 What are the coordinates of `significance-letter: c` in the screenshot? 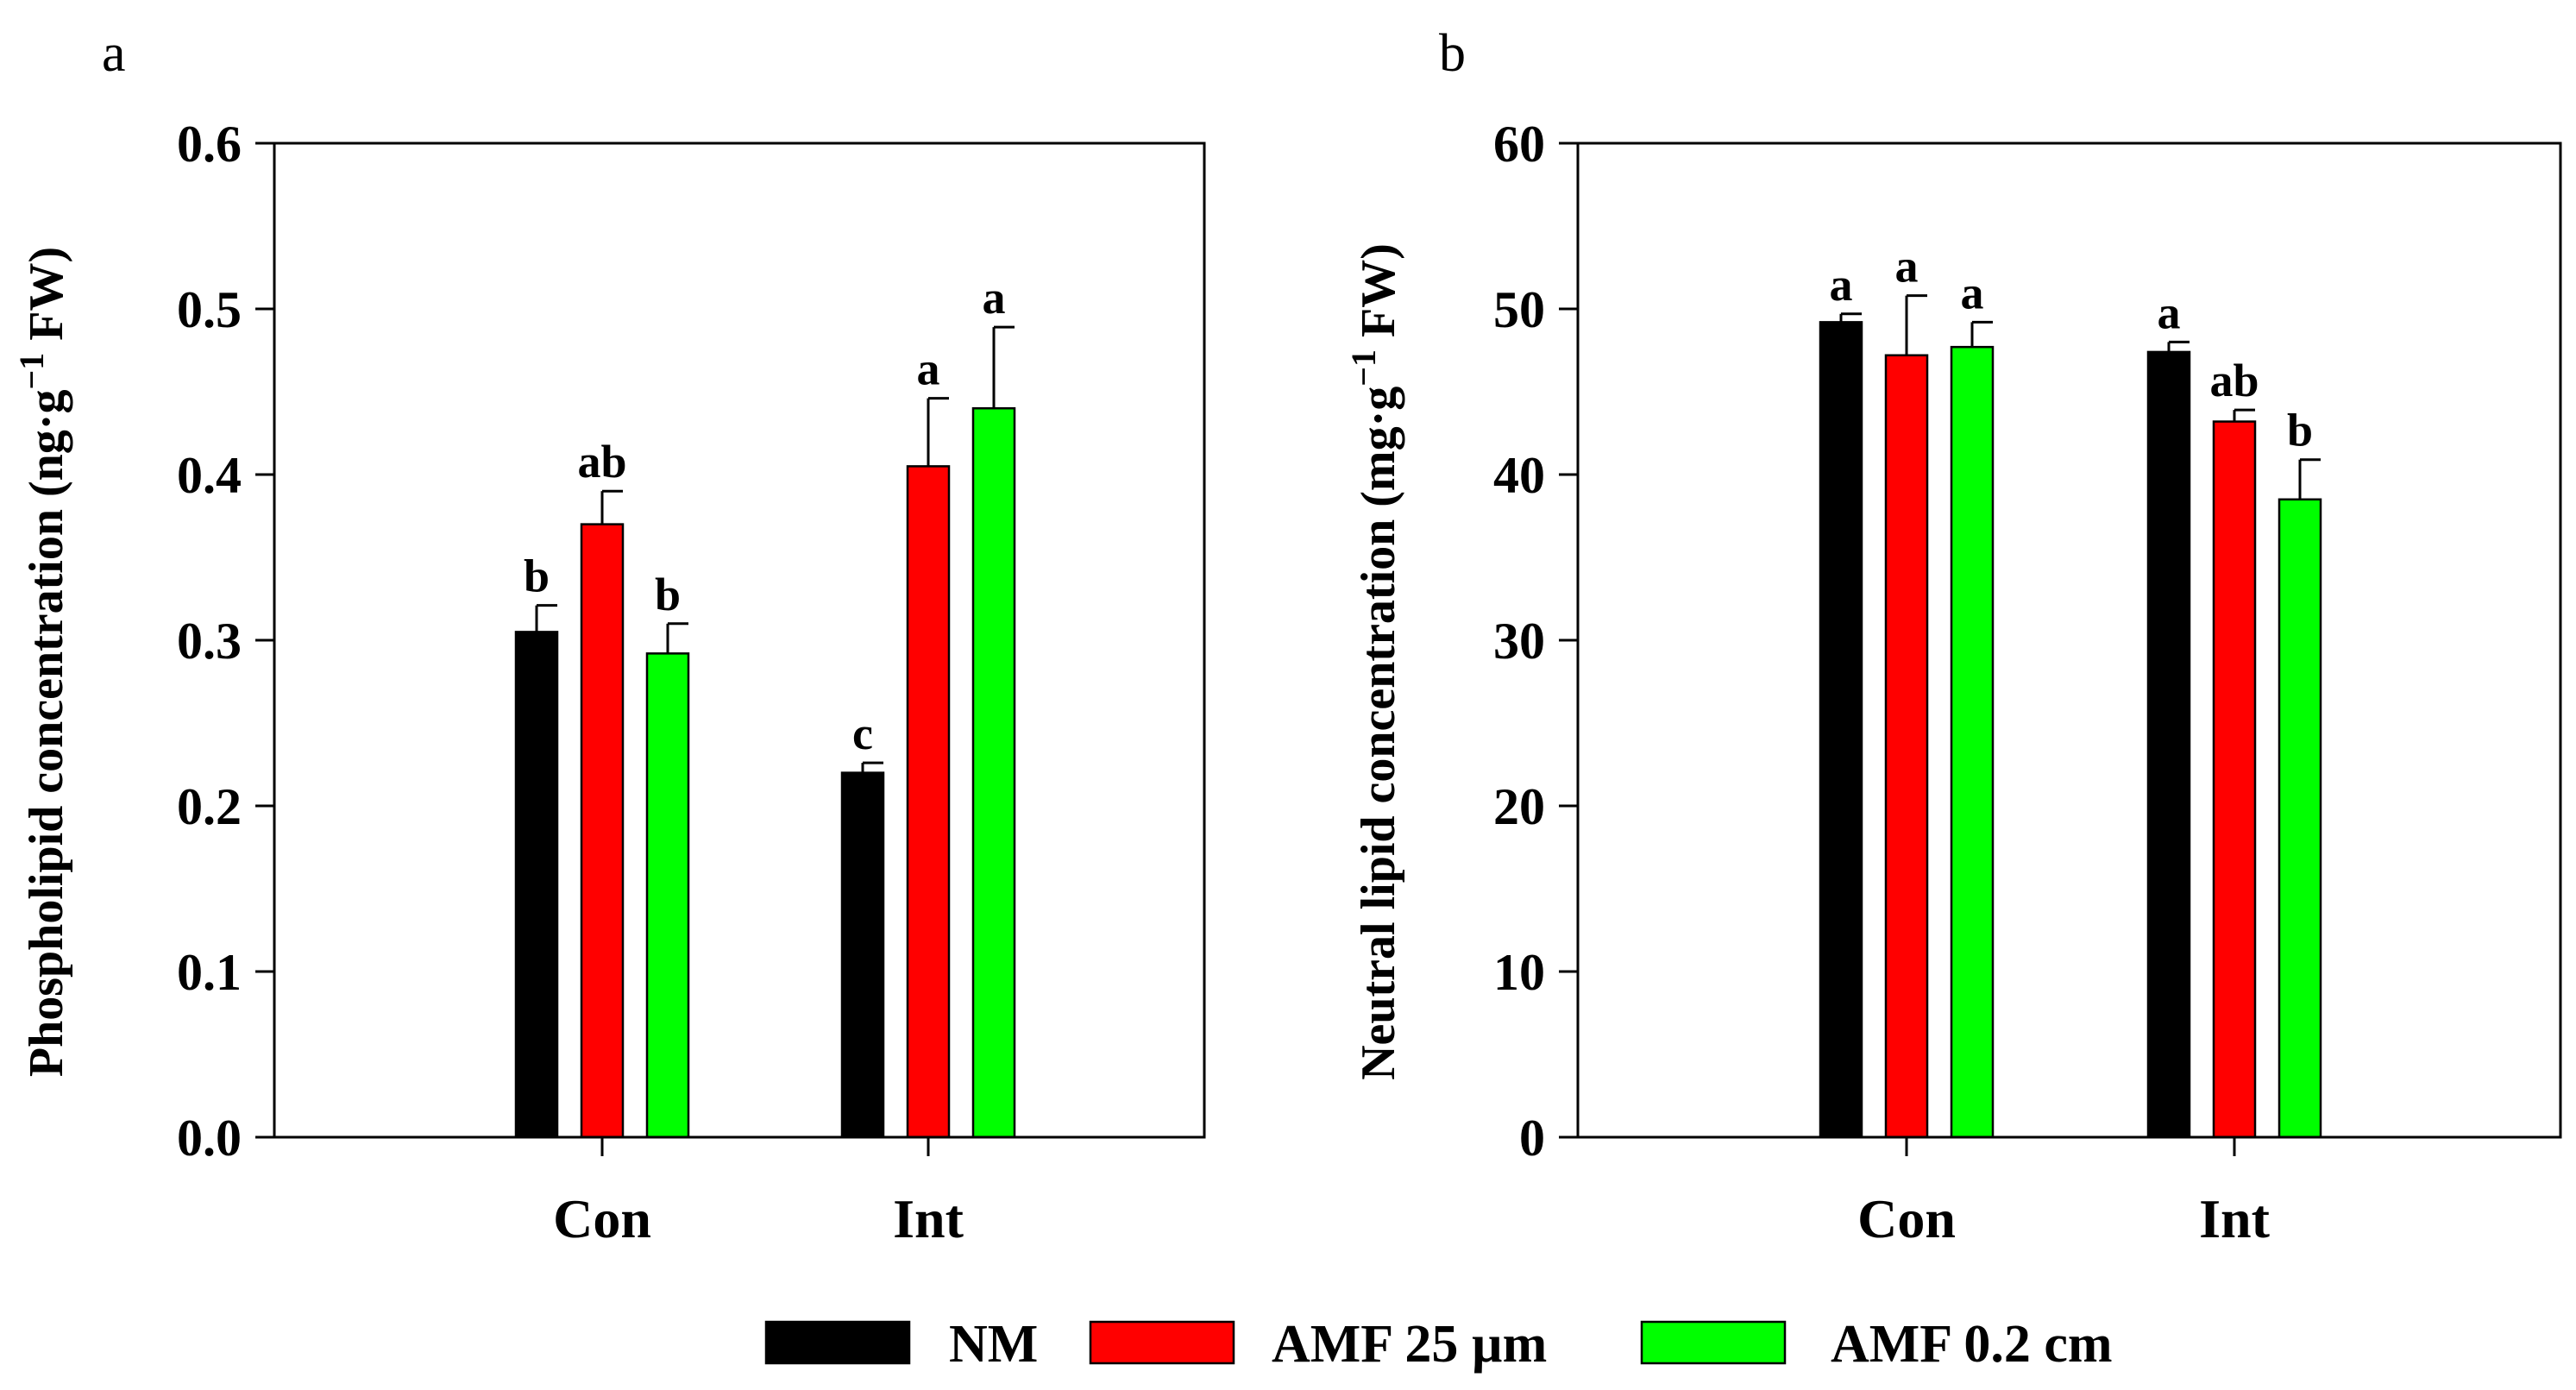 It's located at (862, 733).